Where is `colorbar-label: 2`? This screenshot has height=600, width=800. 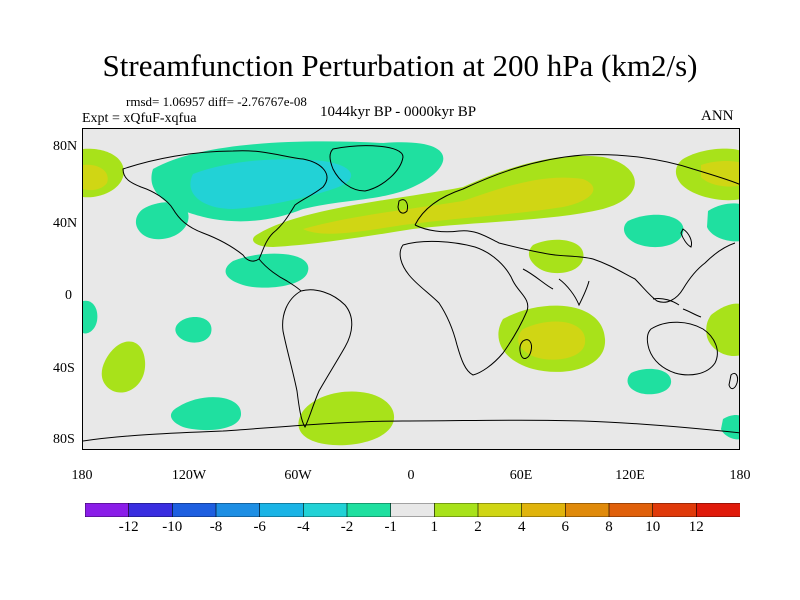 colorbar-label: 2 is located at coordinates (478, 527).